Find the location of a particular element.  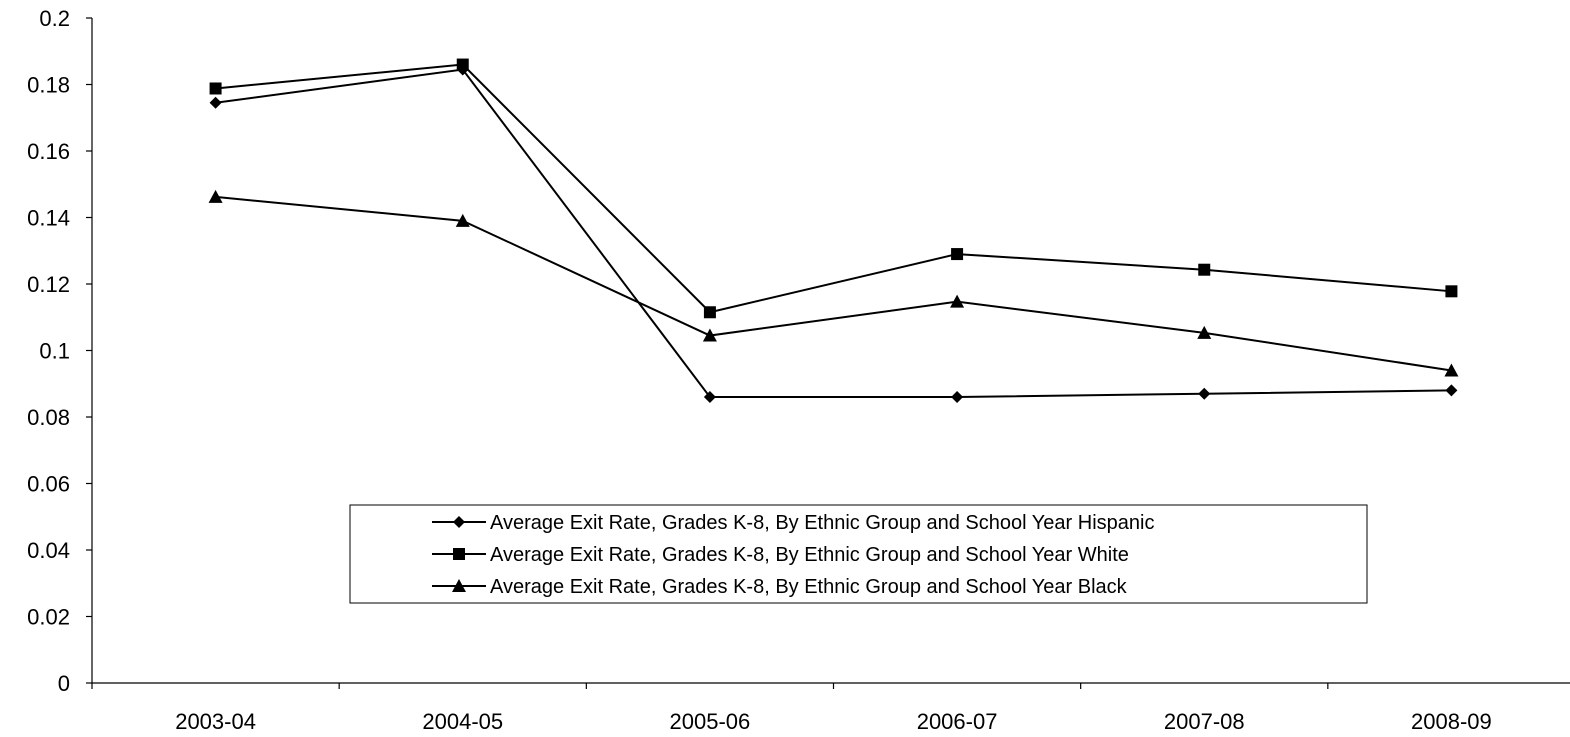

legend-box is located at coordinates (858, 554).